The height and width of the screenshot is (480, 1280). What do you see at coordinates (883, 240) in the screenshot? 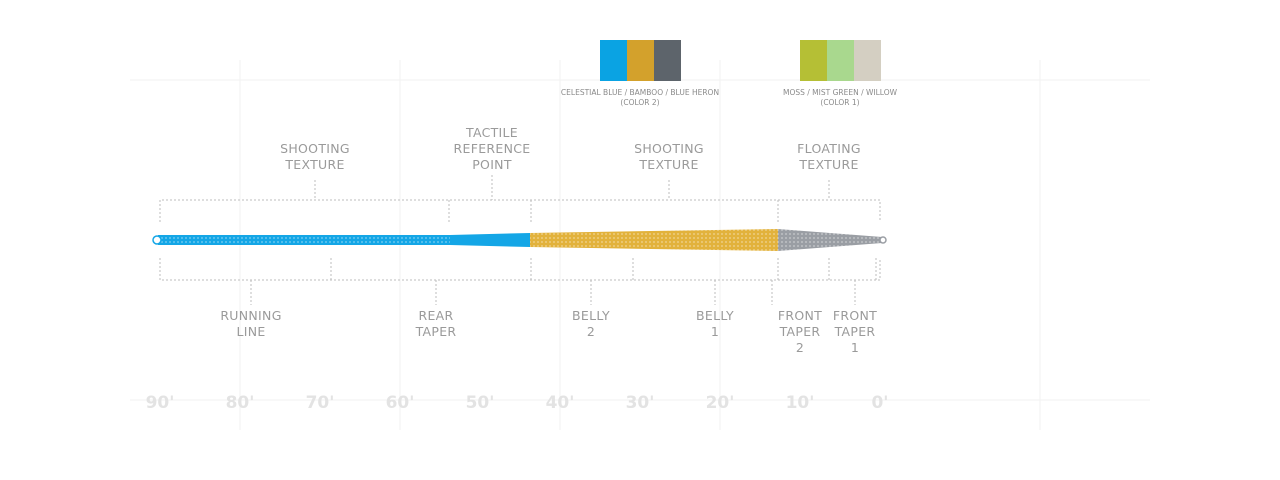
I see `front-loop` at bounding box center [883, 240].